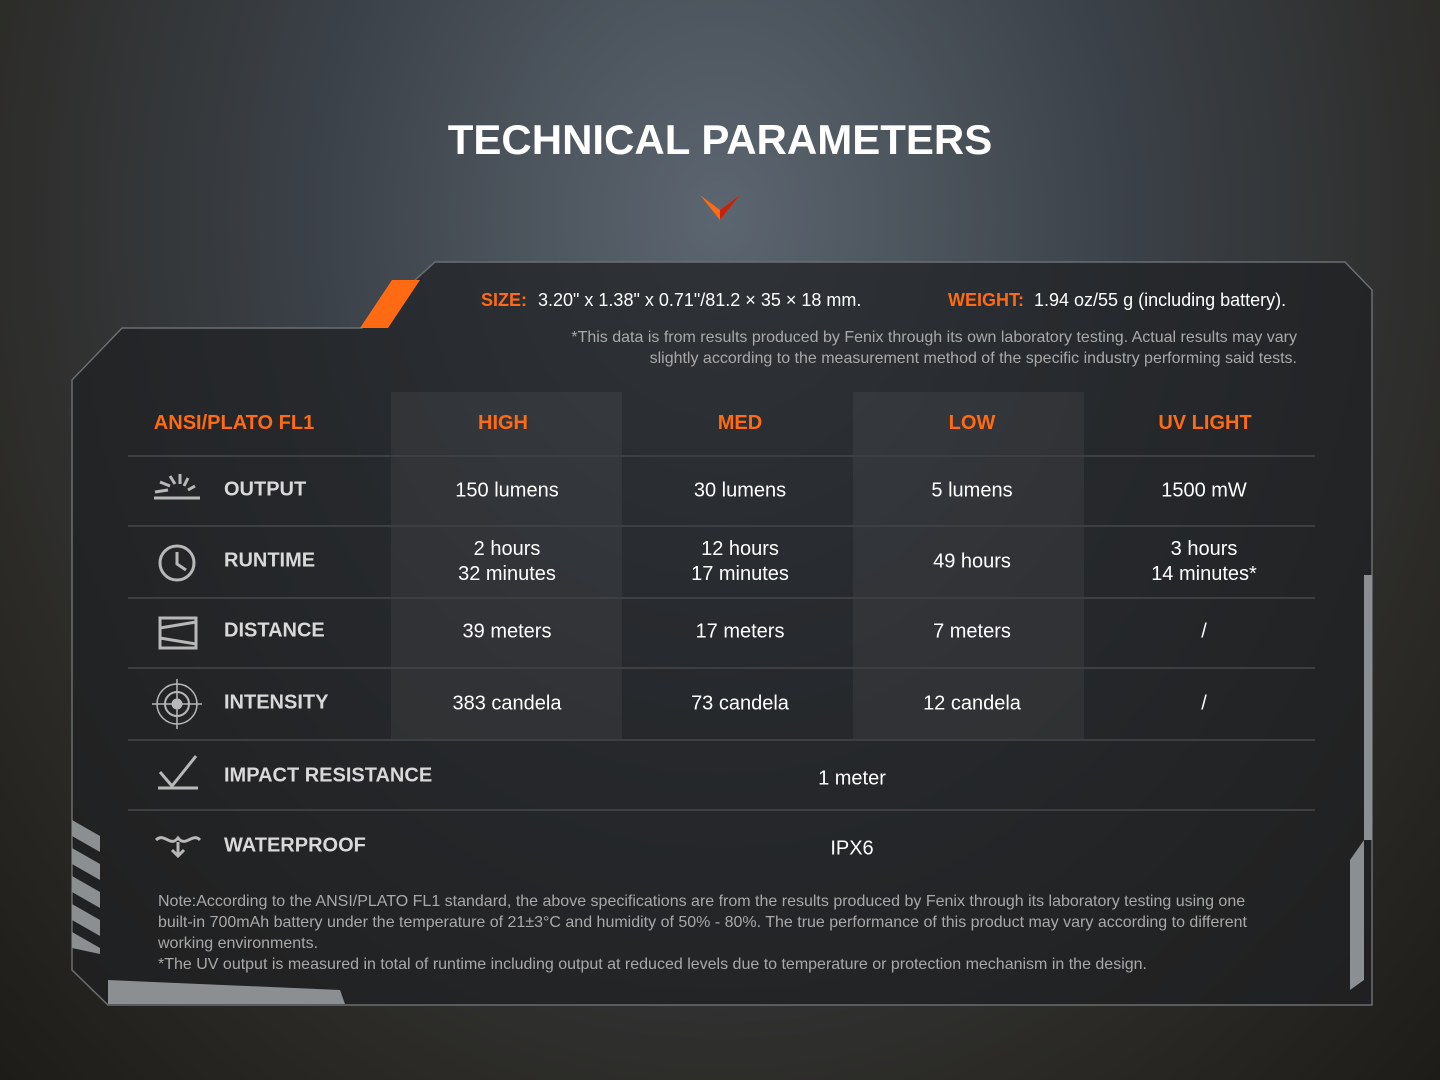 This screenshot has height=1080, width=1440. I want to click on cell: 17 meters, so click(740, 632).